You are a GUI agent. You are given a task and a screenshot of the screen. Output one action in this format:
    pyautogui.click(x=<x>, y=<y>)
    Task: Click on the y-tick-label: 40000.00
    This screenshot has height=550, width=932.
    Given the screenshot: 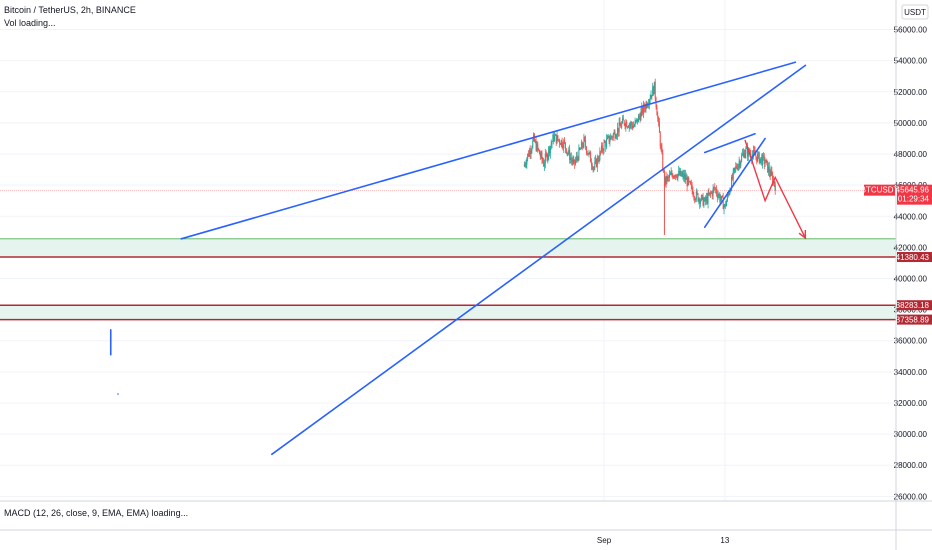 What is the action you would take?
    pyautogui.click(x=911, y=279)
    